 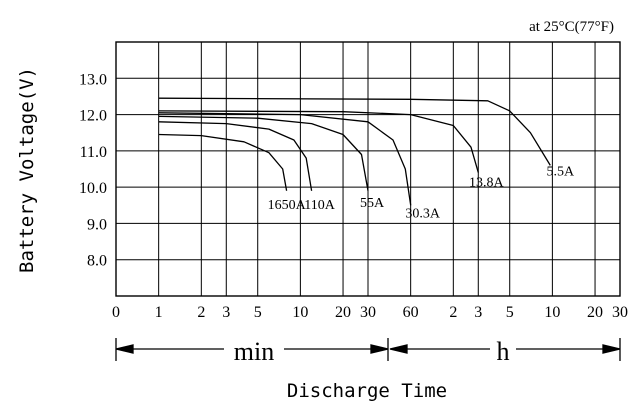 I want to click on curve-13-8A, so click(x=318, y=141).